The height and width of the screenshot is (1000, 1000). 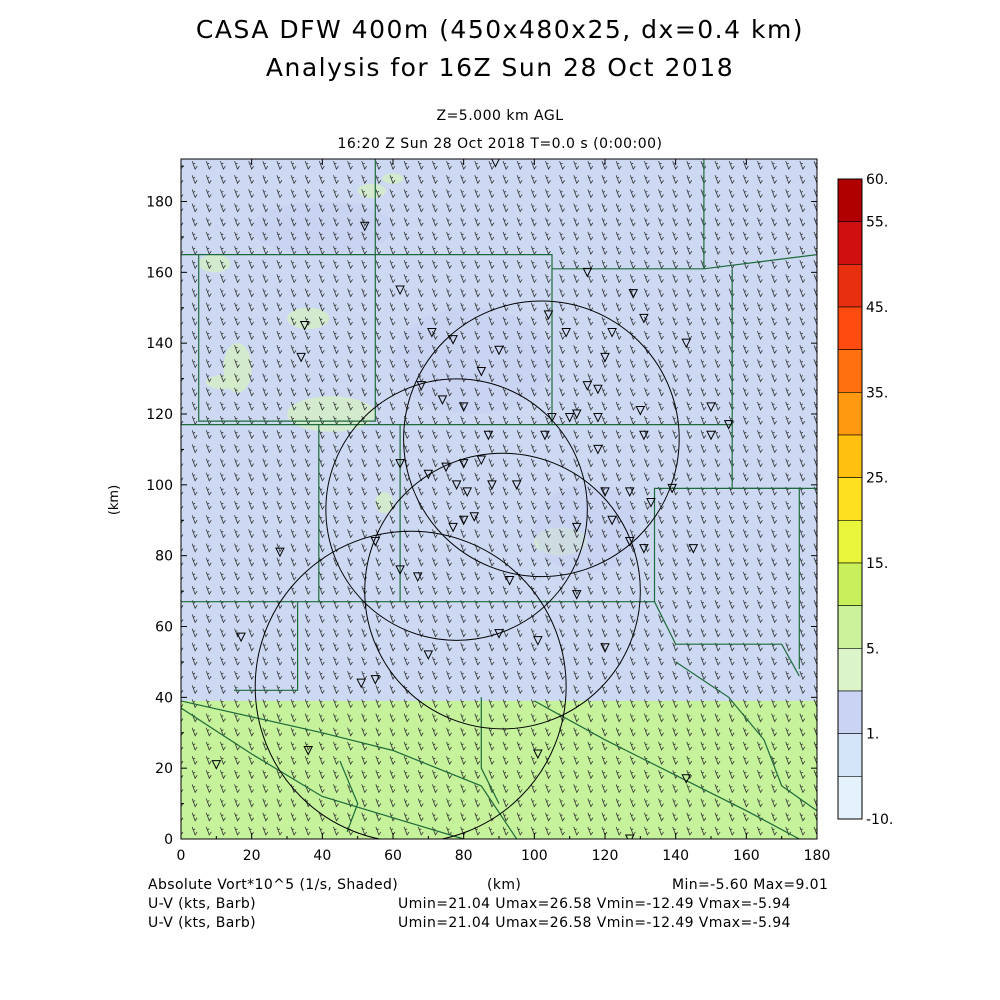 What do you see at coordinates (322, 856) in the screenshot?
I see `x-tick-label: 40` at bounding box center [322, 856].